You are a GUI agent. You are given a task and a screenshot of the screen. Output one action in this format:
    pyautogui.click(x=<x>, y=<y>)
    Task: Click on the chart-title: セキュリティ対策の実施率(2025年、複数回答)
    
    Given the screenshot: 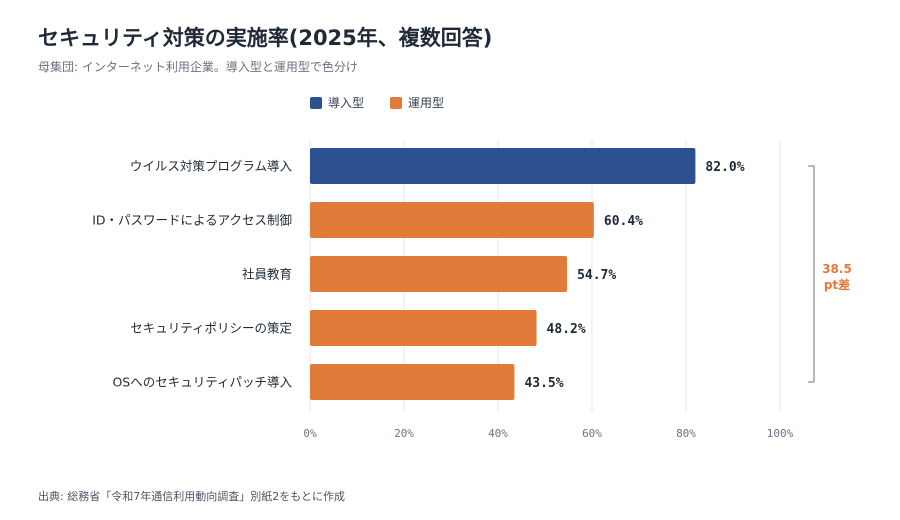 What is the action you would take?
    pyautogui.click(x=265, y=38)
    